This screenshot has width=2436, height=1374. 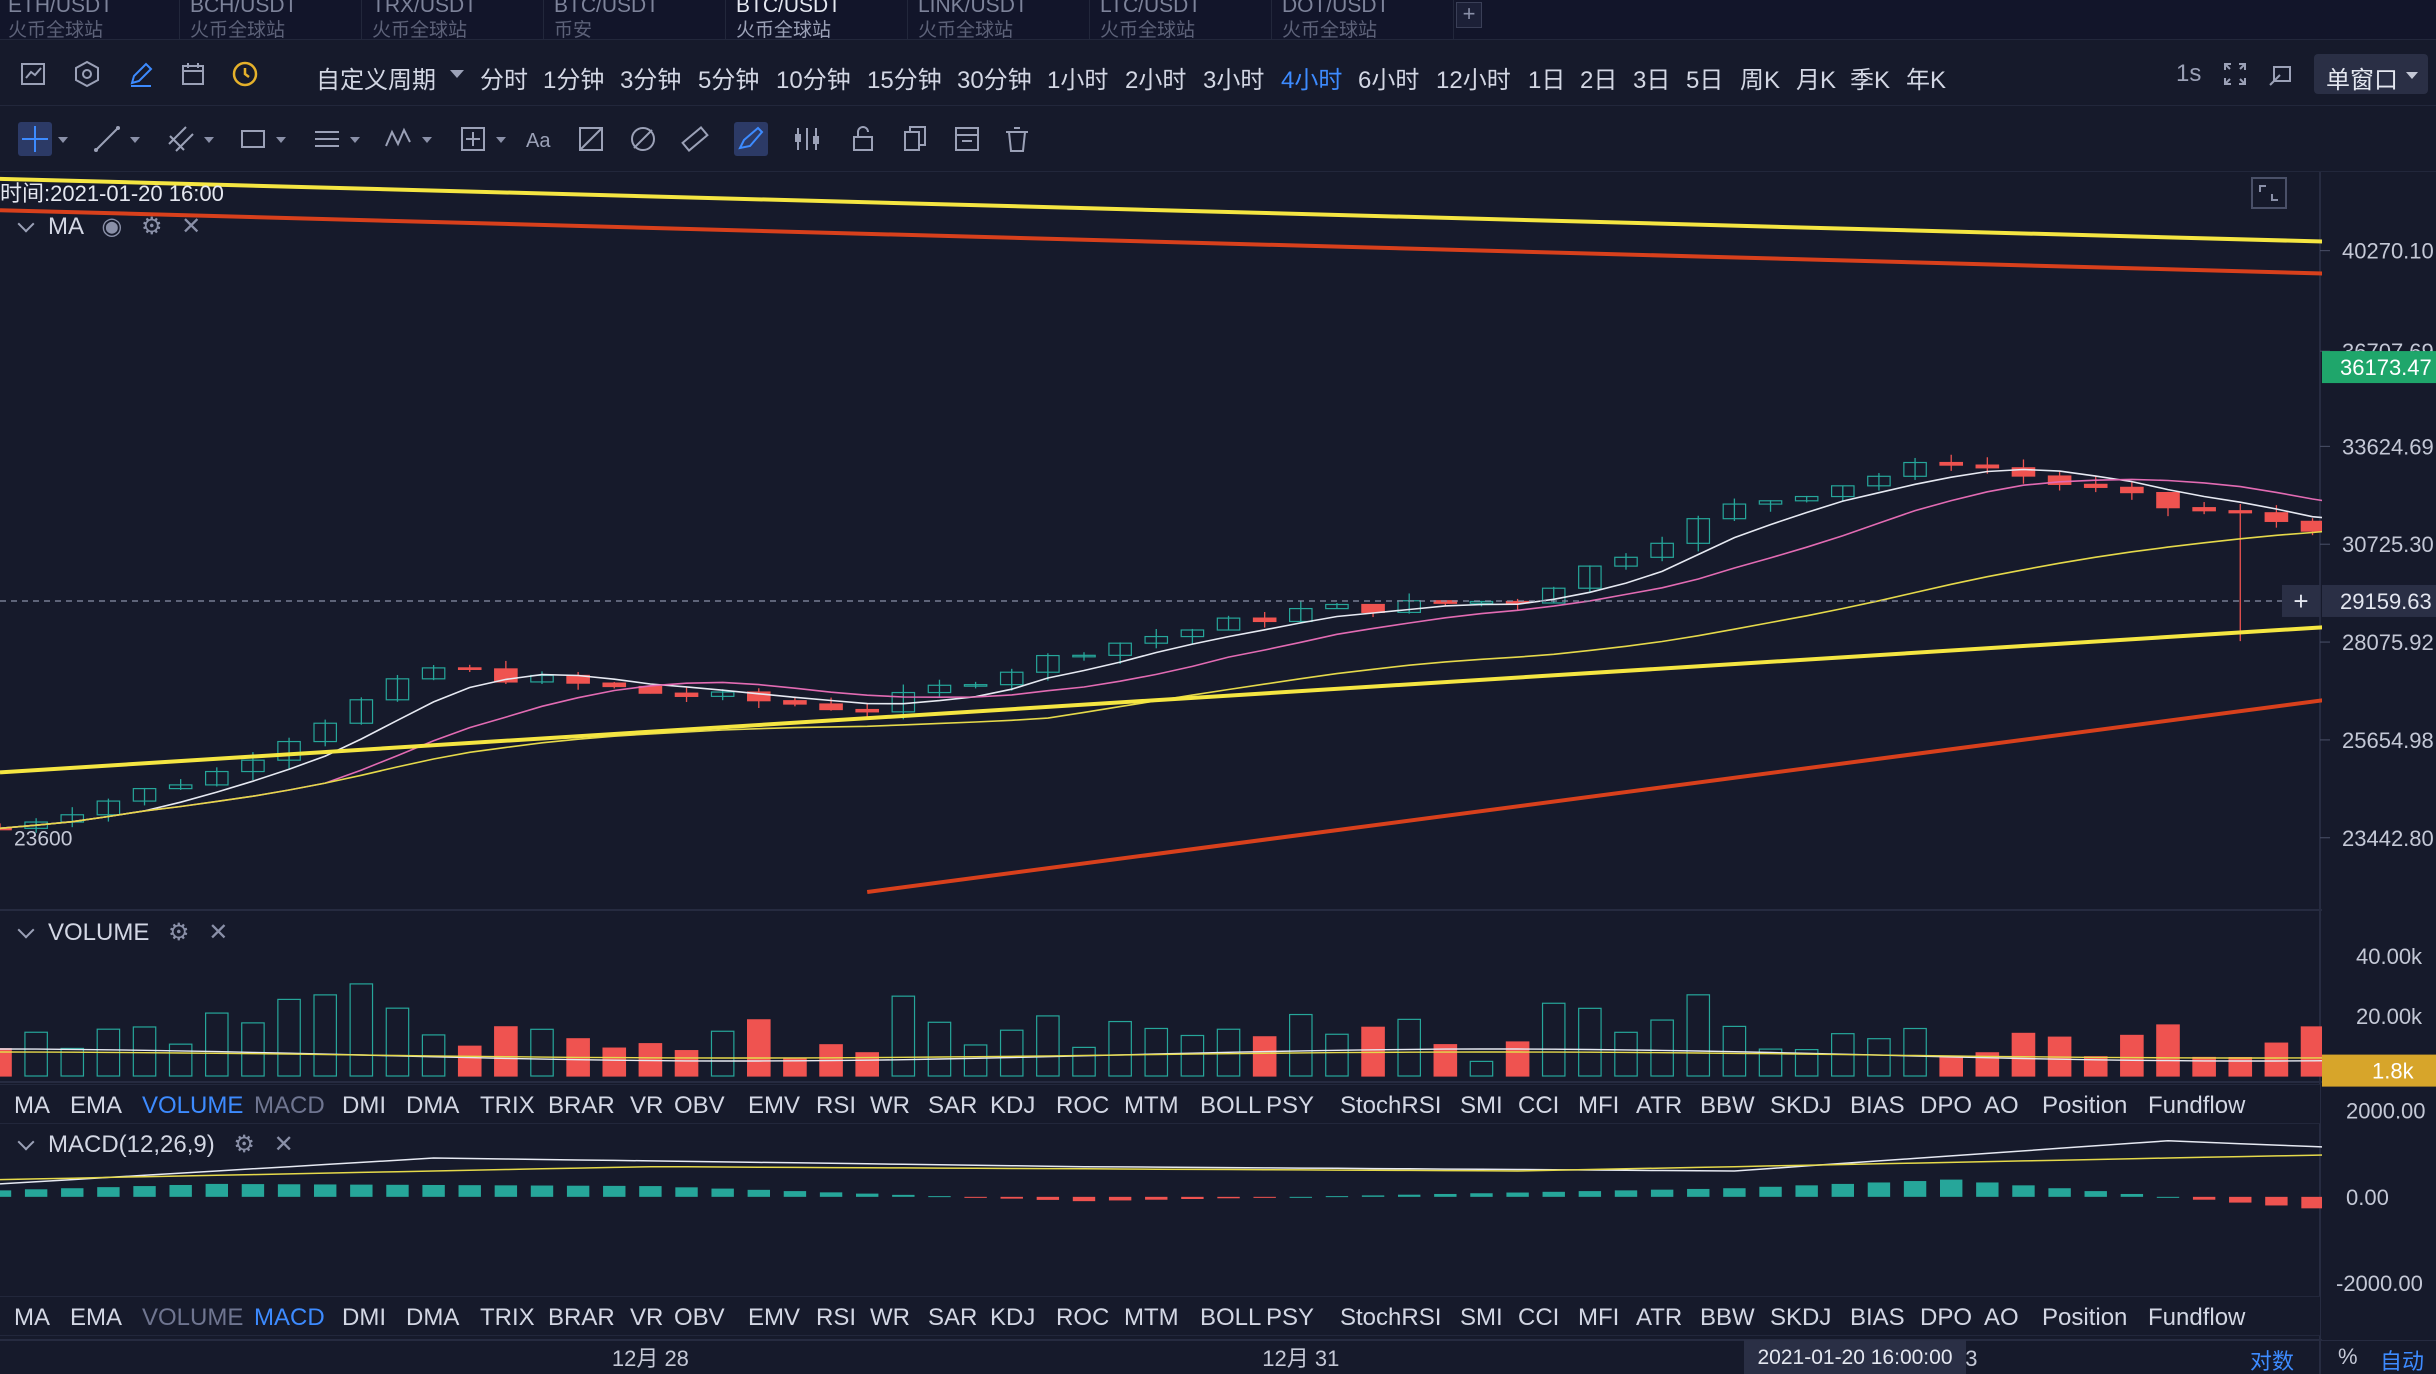 What do you see at coordinates (890, 1317) in the screenshot?
I see `indicator-tab: WR` at bounding box center [890, 1317].